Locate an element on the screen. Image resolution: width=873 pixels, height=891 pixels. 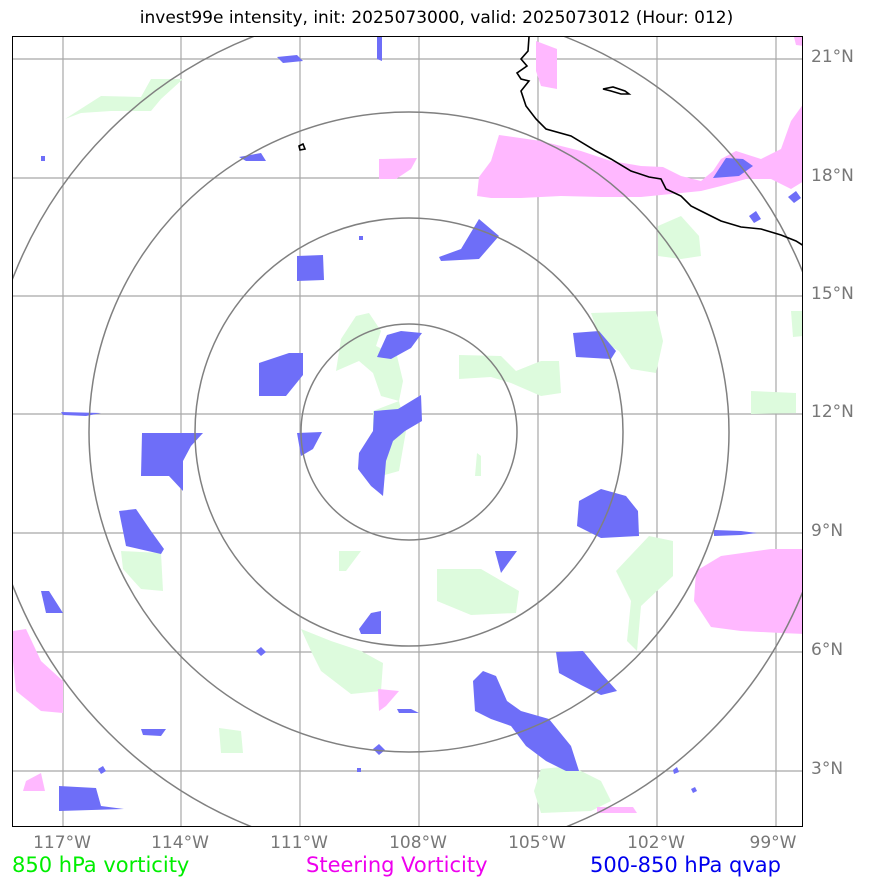
lat-label-3n: 3°N is located at coordinates (827, 769).